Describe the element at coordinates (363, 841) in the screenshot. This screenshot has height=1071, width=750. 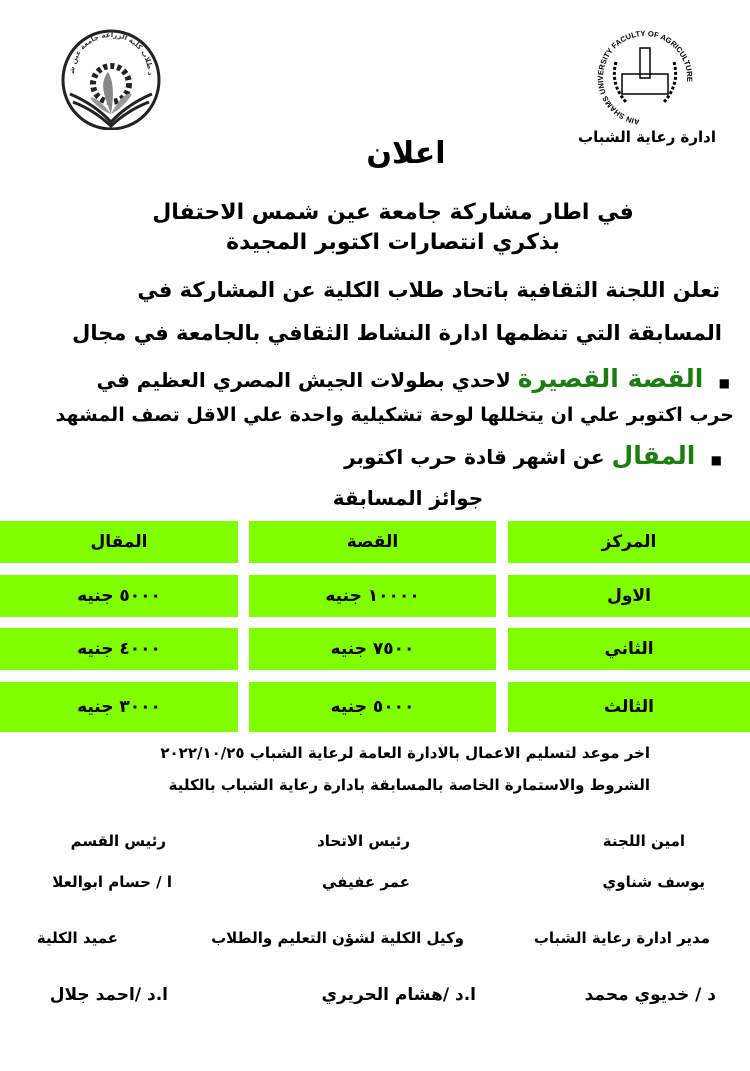
I see `signature-role: رئيس الاتحاد` at that location.